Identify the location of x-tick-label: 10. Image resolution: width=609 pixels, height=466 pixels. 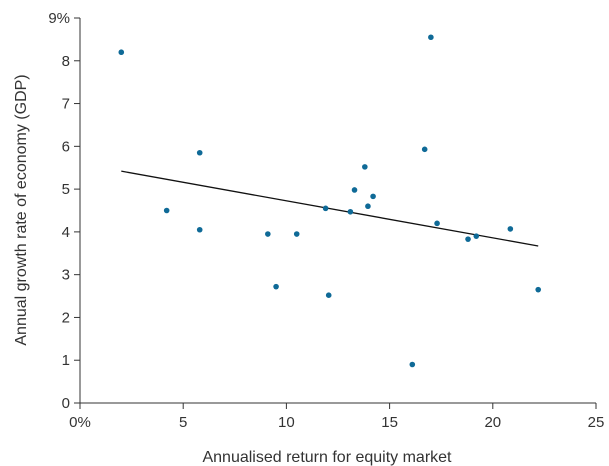
(286, 422).